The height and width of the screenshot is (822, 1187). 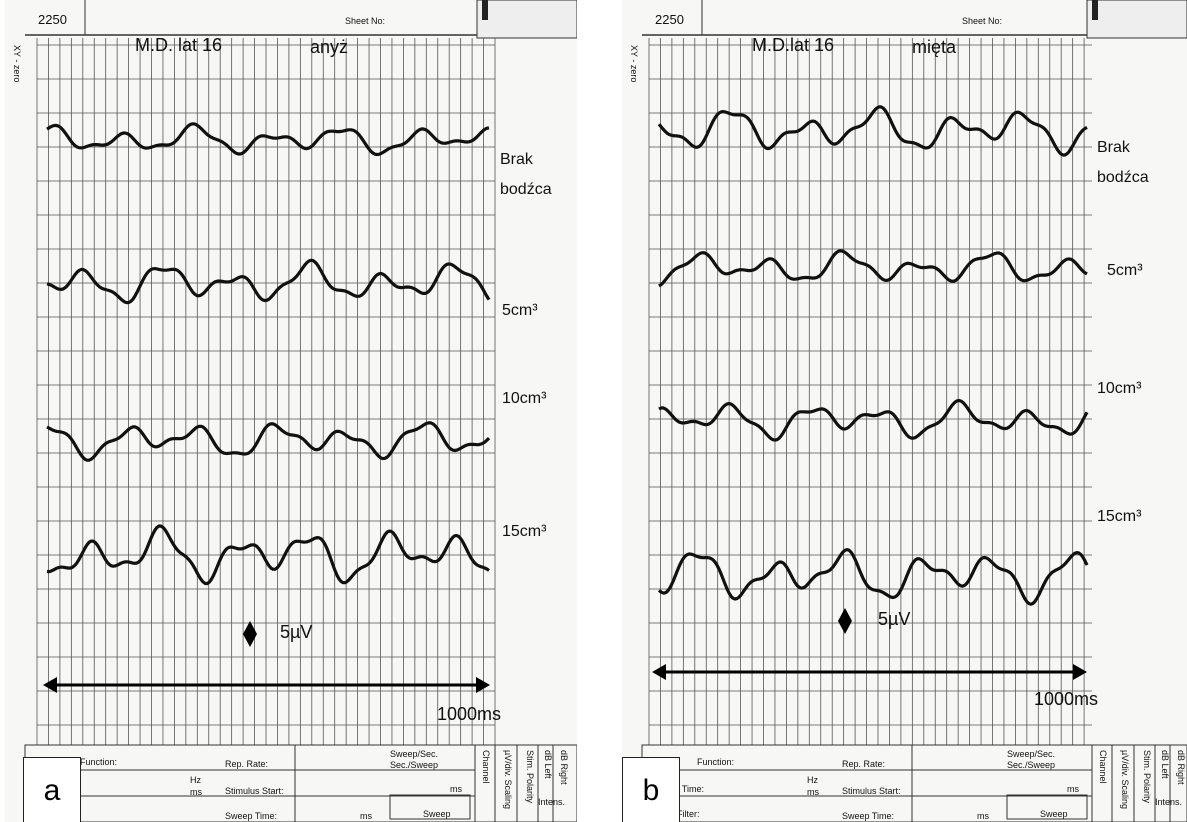 I want to click on subject: M.D.lat 16, so click(x=793, y=45).